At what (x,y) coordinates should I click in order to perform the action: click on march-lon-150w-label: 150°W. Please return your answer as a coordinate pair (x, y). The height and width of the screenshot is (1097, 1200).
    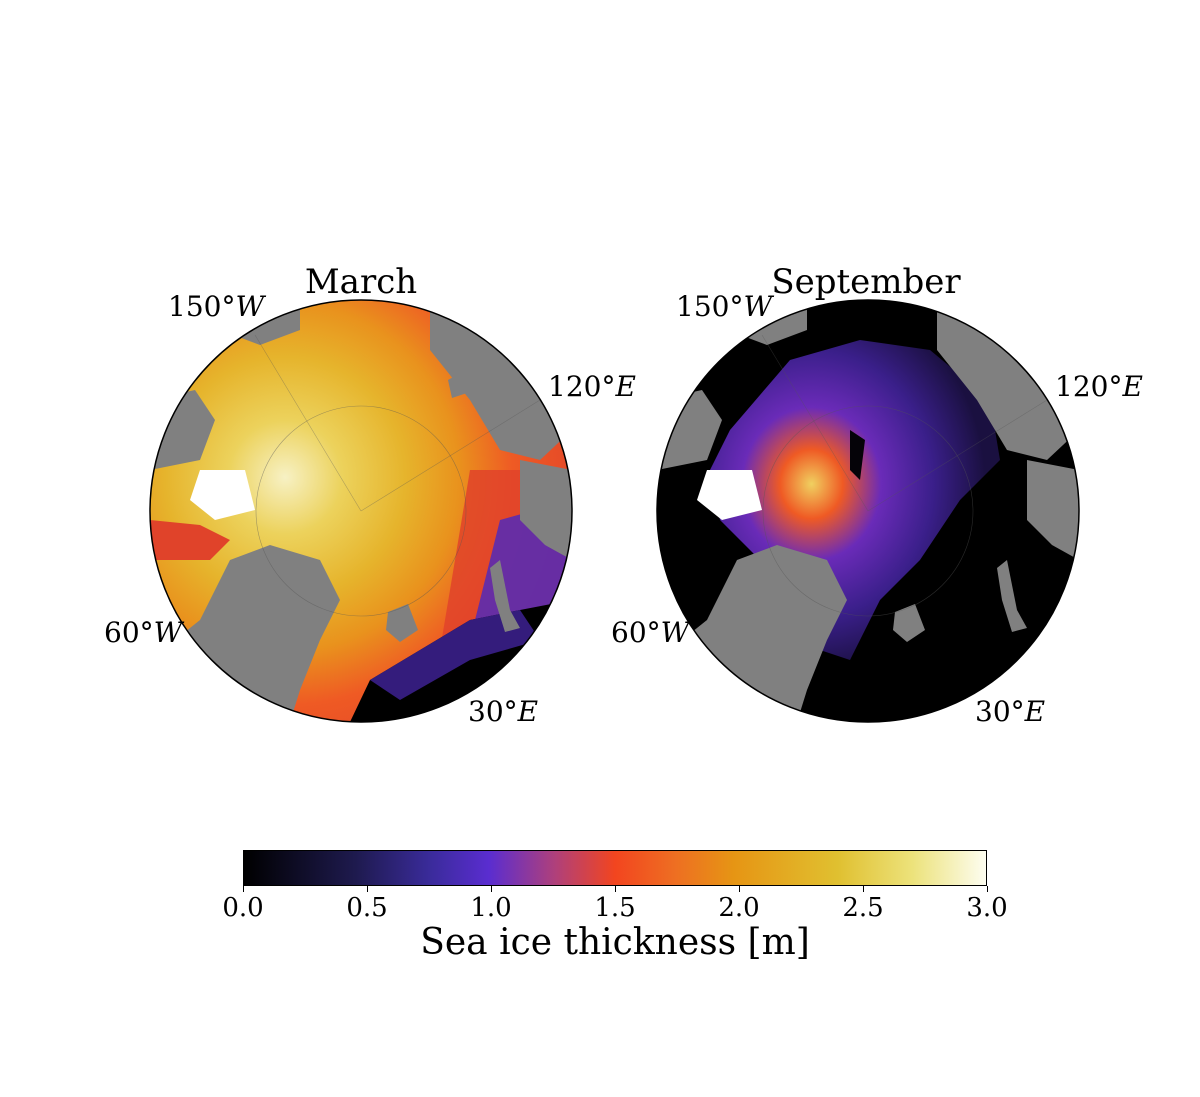
    Looking at the image, I should click on (216, 306).